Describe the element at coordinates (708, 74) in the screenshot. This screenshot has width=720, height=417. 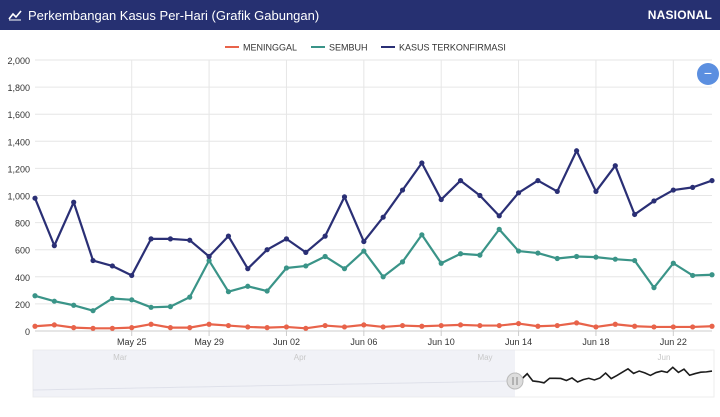
I see `zoom-out-button: −` at that location.